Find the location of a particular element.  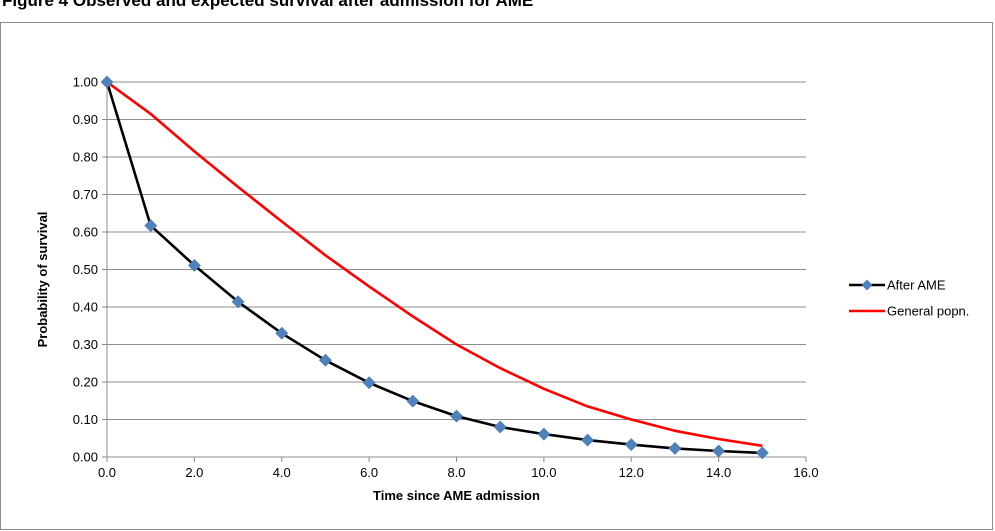

legend: After AME General popn. is located at coordinates (909, 298).